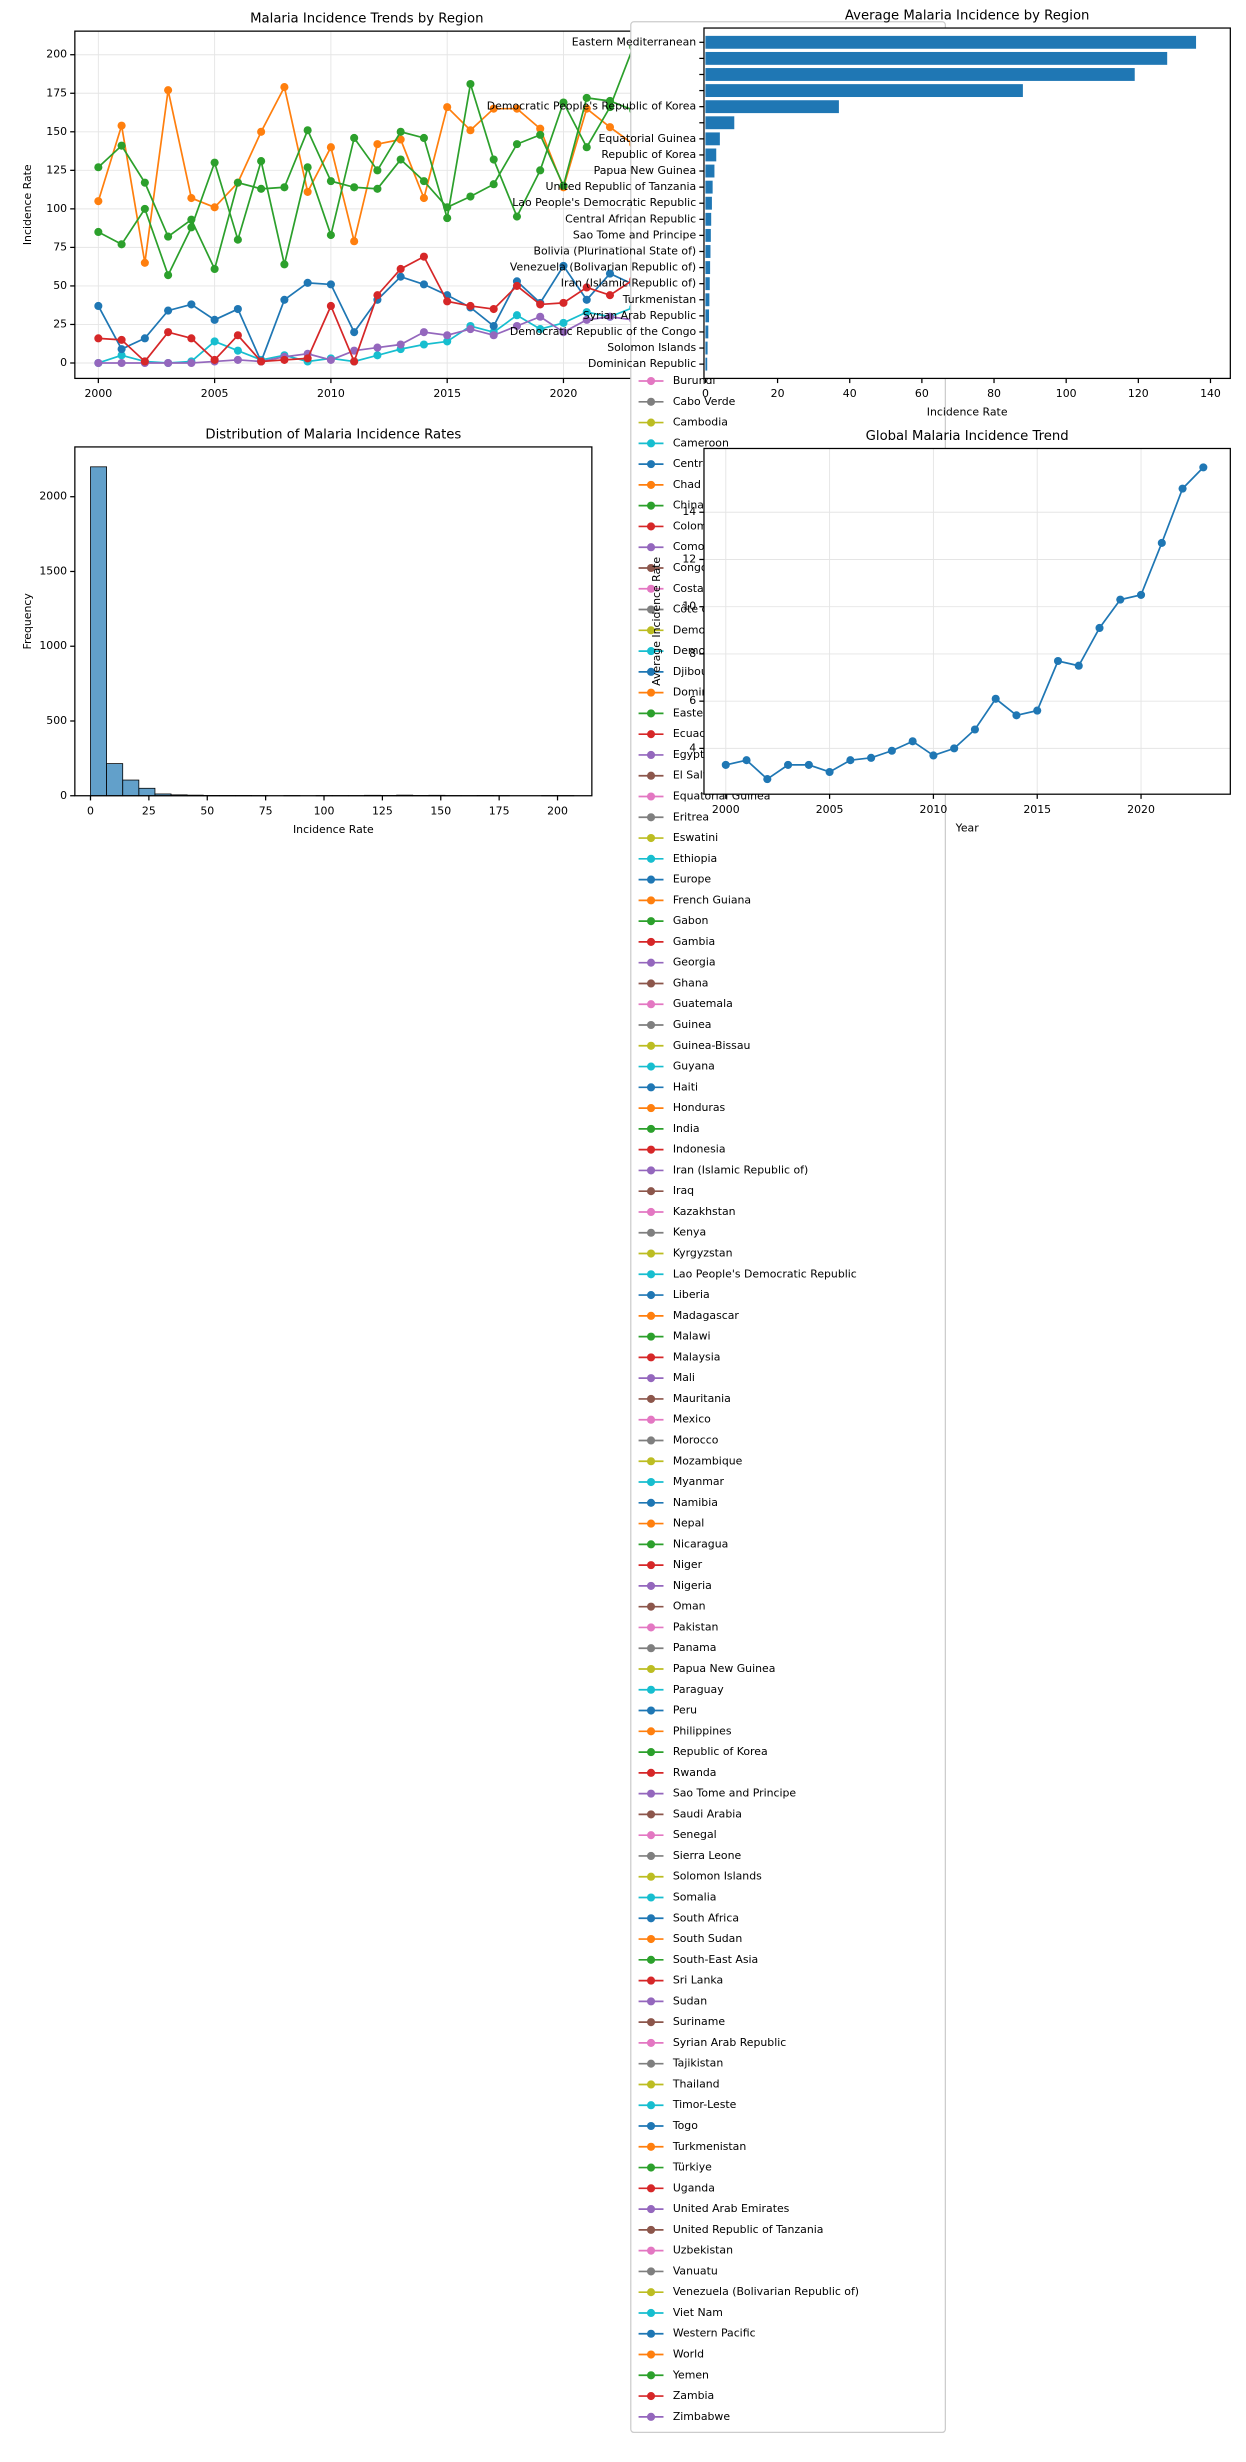 The image size is (1246, 2462). What do you see at coordinates (60, 323) in the screenshot?
I see `y-tick-label: 25` at bounding box center [60, 323].